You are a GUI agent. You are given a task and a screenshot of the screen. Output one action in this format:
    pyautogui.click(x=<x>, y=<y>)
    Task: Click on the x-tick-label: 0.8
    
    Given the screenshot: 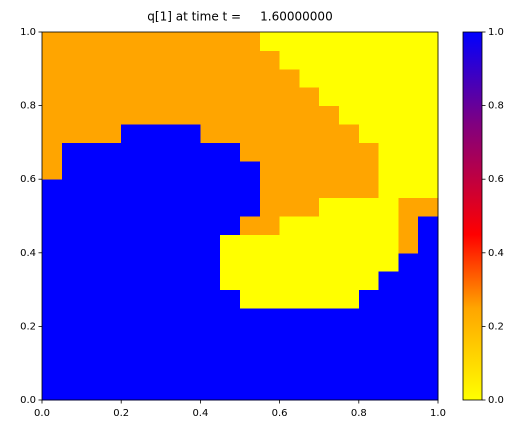 What is the action you would take?
    pyautogui.click(x=359, y=413)
    